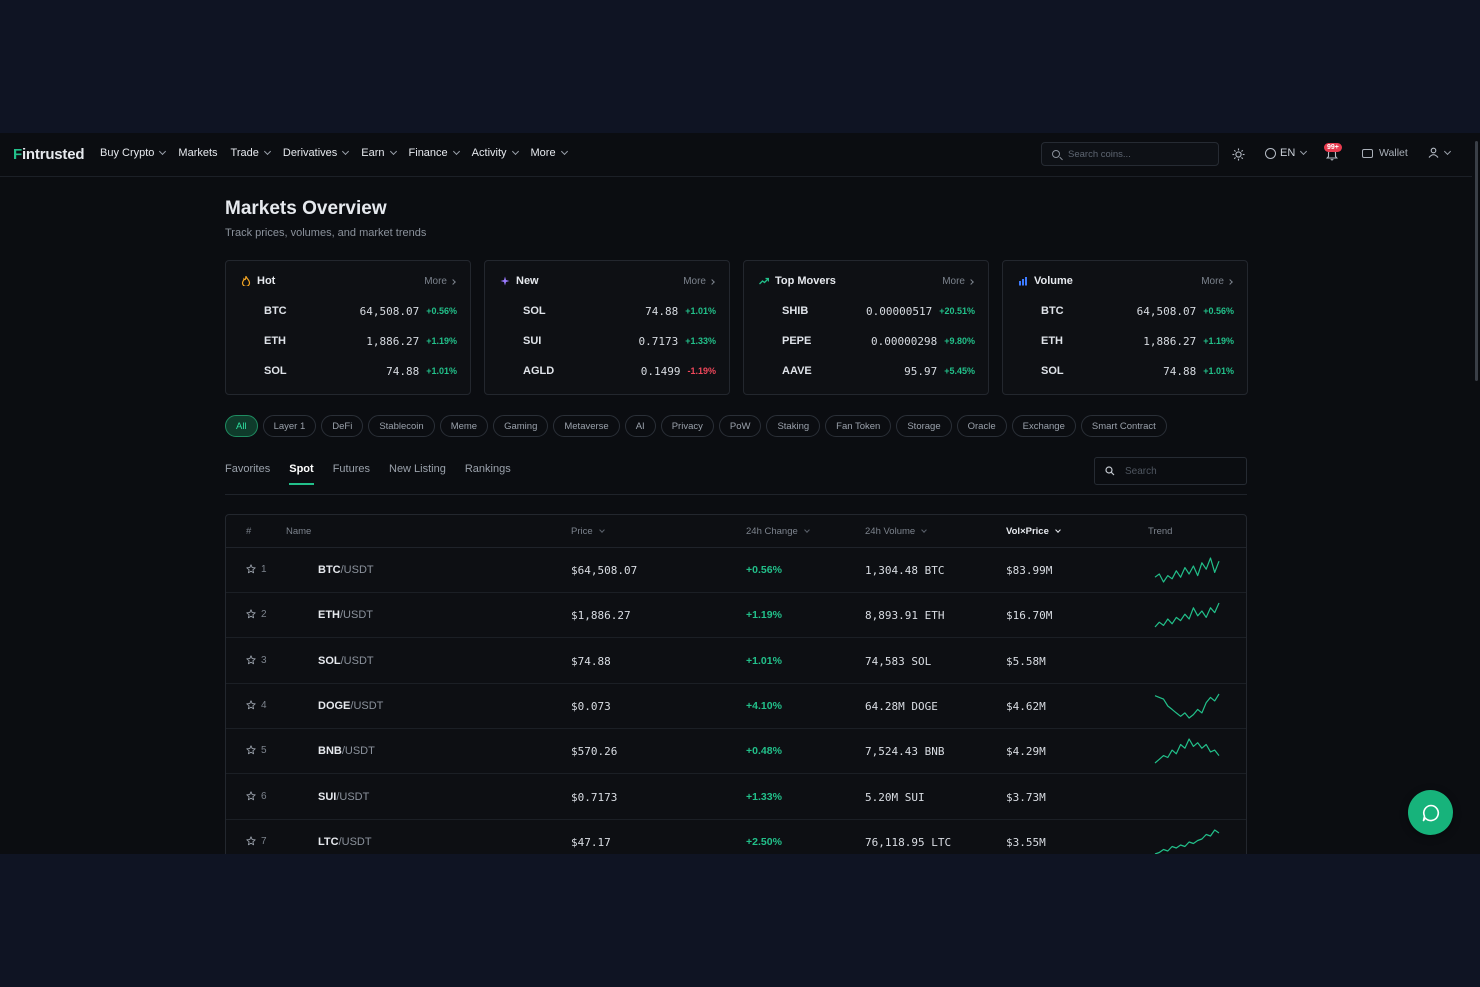  I want to click on card-row-pepe: PEPE 0.00000298 +9.80%, so click(878, 341).